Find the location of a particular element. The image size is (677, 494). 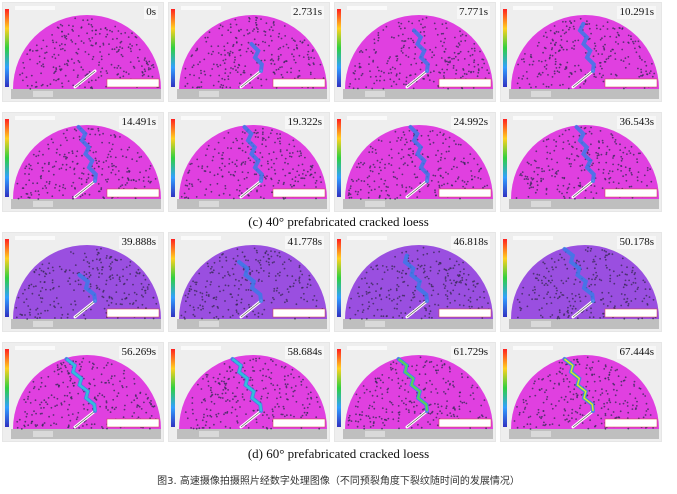

time-label: 58.684s is located at coordinates (304, 352).